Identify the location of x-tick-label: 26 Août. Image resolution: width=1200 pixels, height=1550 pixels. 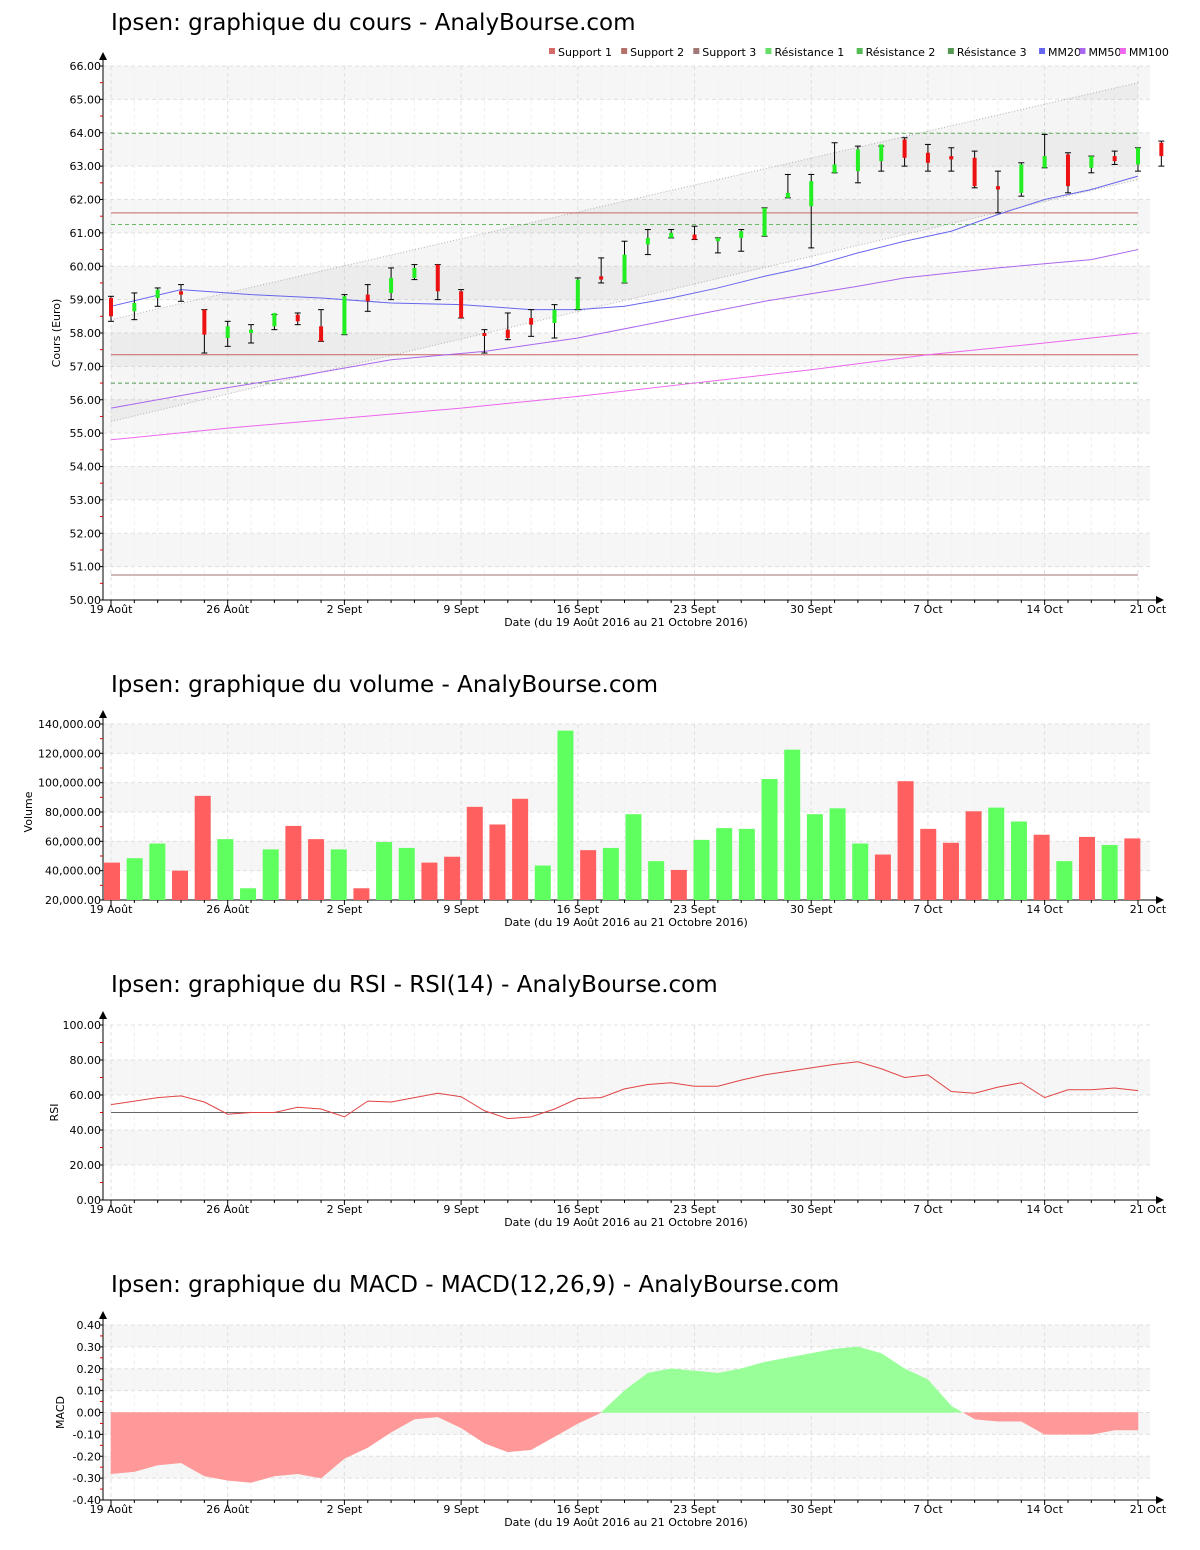
(228, 1509).